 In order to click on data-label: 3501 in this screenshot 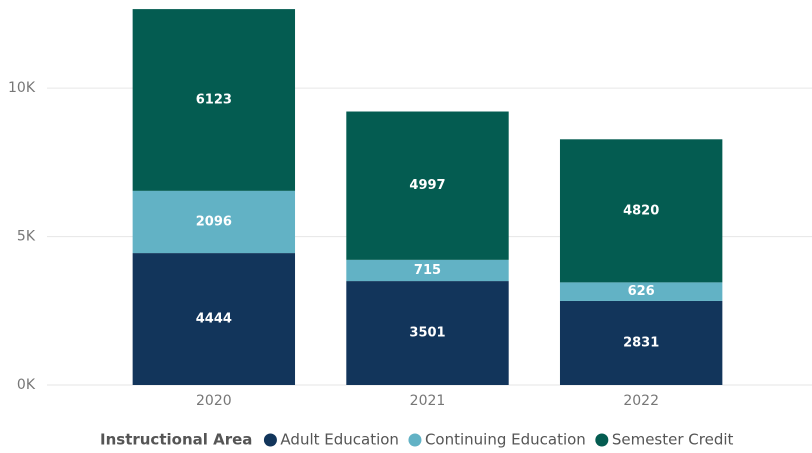, I will do `click(427, 333)`.